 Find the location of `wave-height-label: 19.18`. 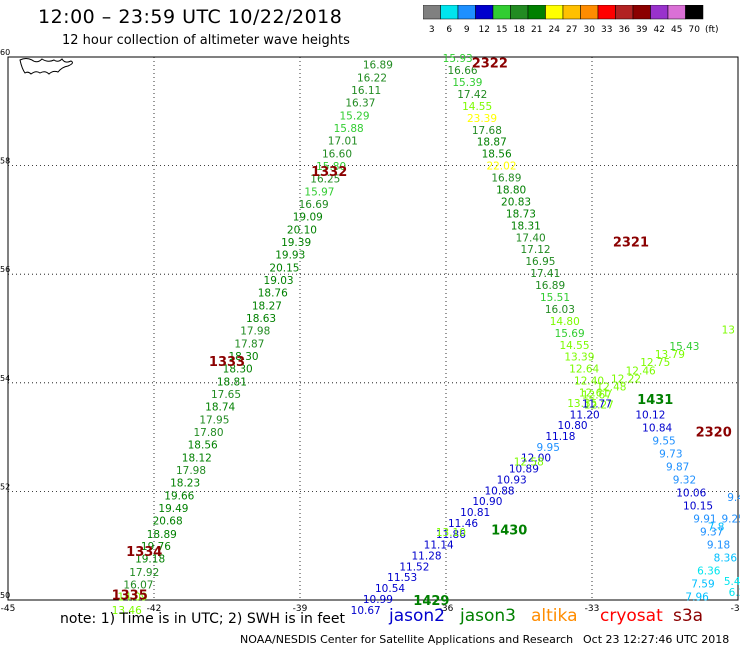

wave-height-label: 19.18 is located at coordinates (150, 560).